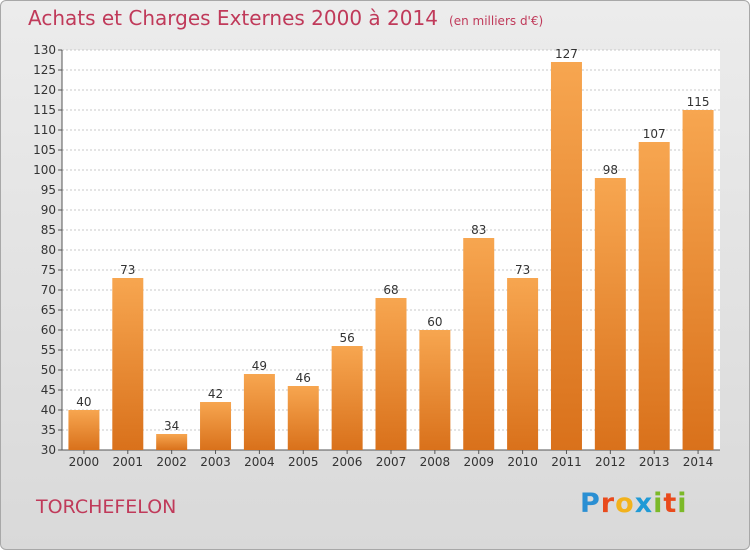  What do you see at coordinates (303, 462) in the screenshot?
I see `x-tick-label: 2005` at bounding box center [303, 462].